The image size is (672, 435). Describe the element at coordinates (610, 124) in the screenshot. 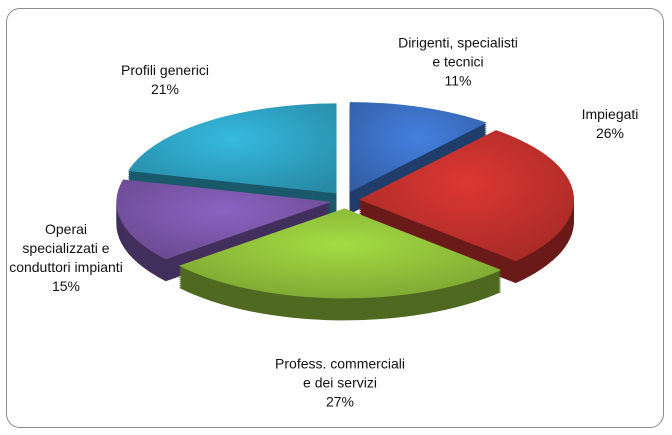

I see `data-label: Impiegati 26%` at that location.